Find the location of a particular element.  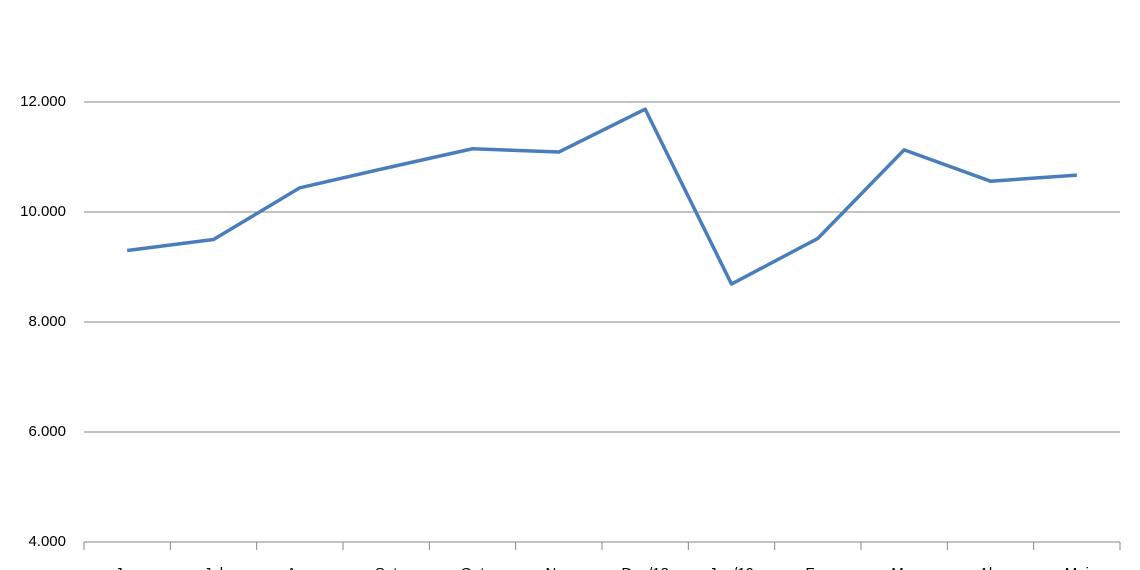

x-tick-label: Out is located at coordinates (472, 567).